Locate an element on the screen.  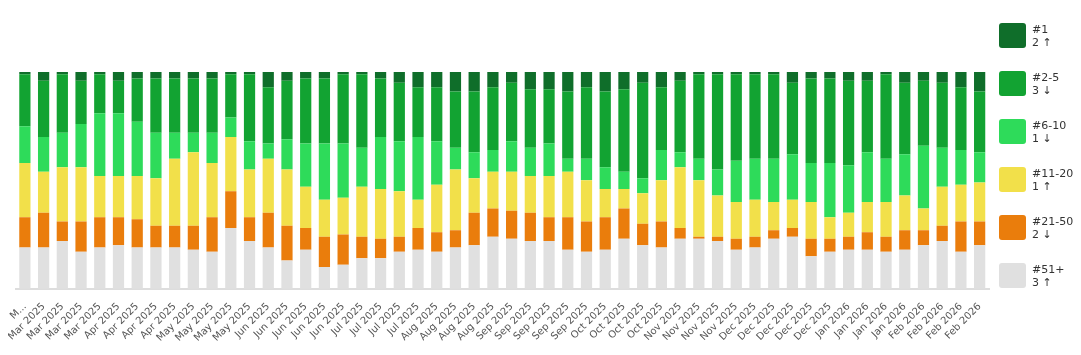
legend-label: #21-50 is located at coordinates (1053, 221).